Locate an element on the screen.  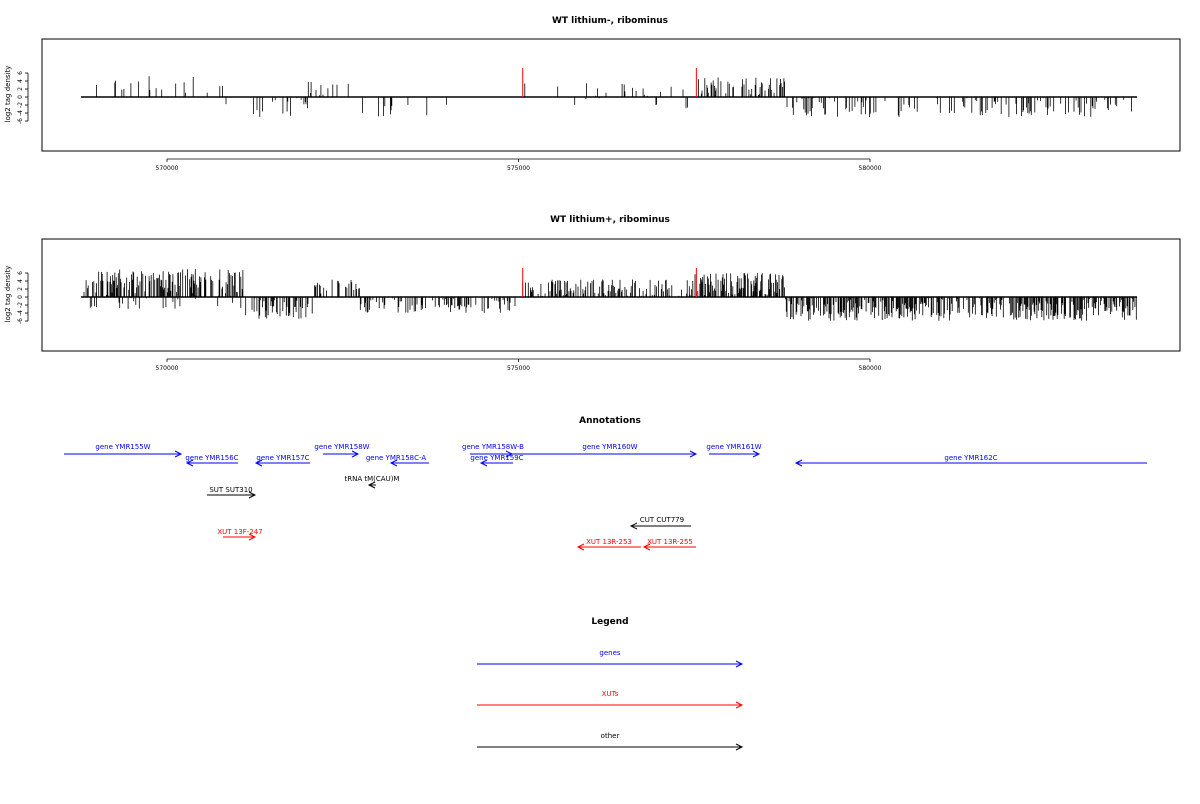
legend-item: XUTs is located at coordinates (610, 699).